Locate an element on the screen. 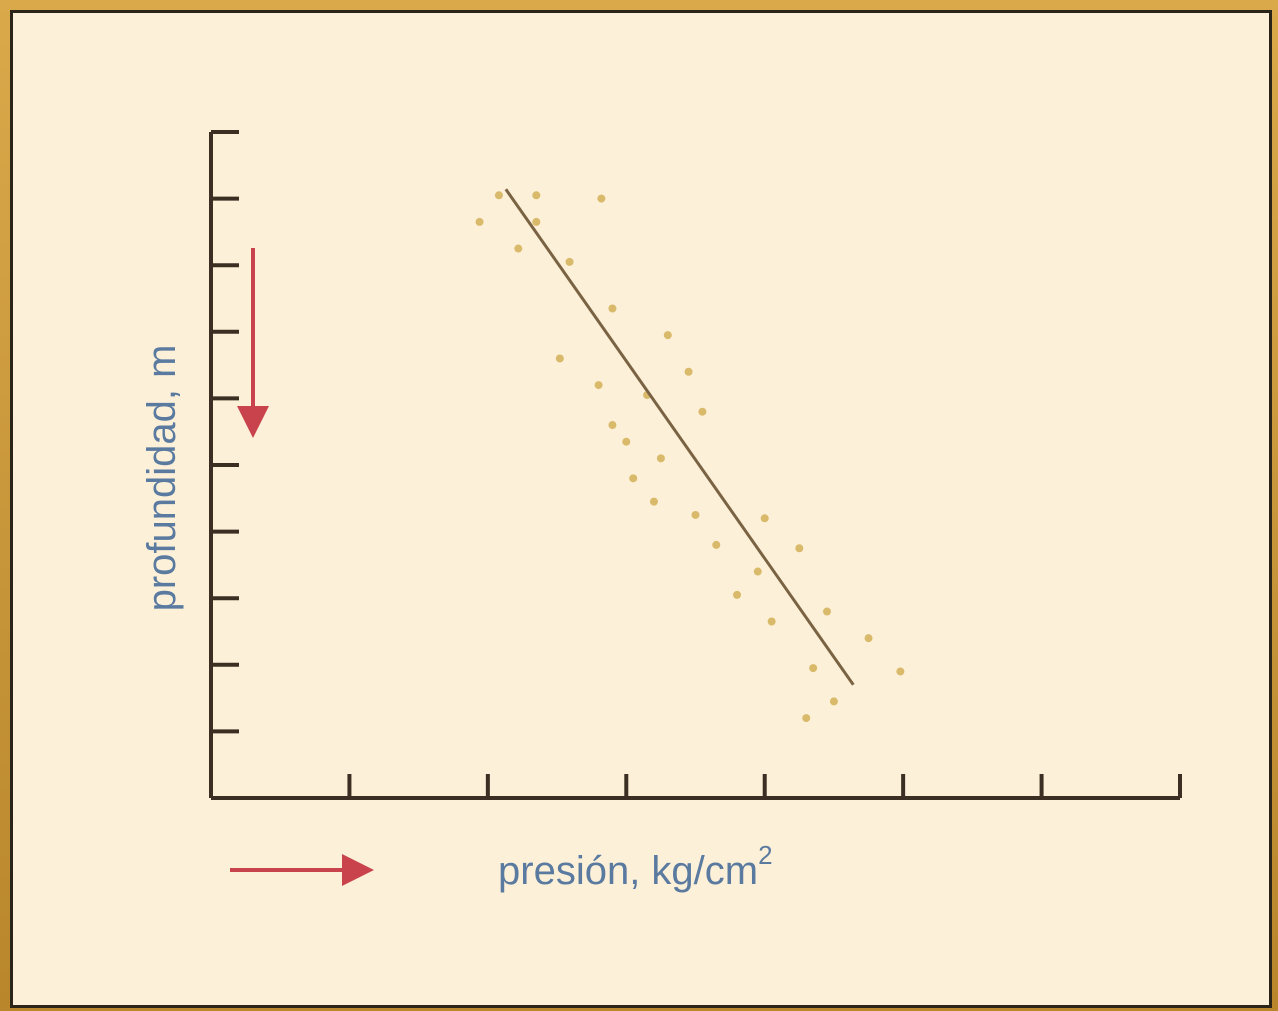  x-axis-label-superscript: 2 is located at coordinates (765, 855).